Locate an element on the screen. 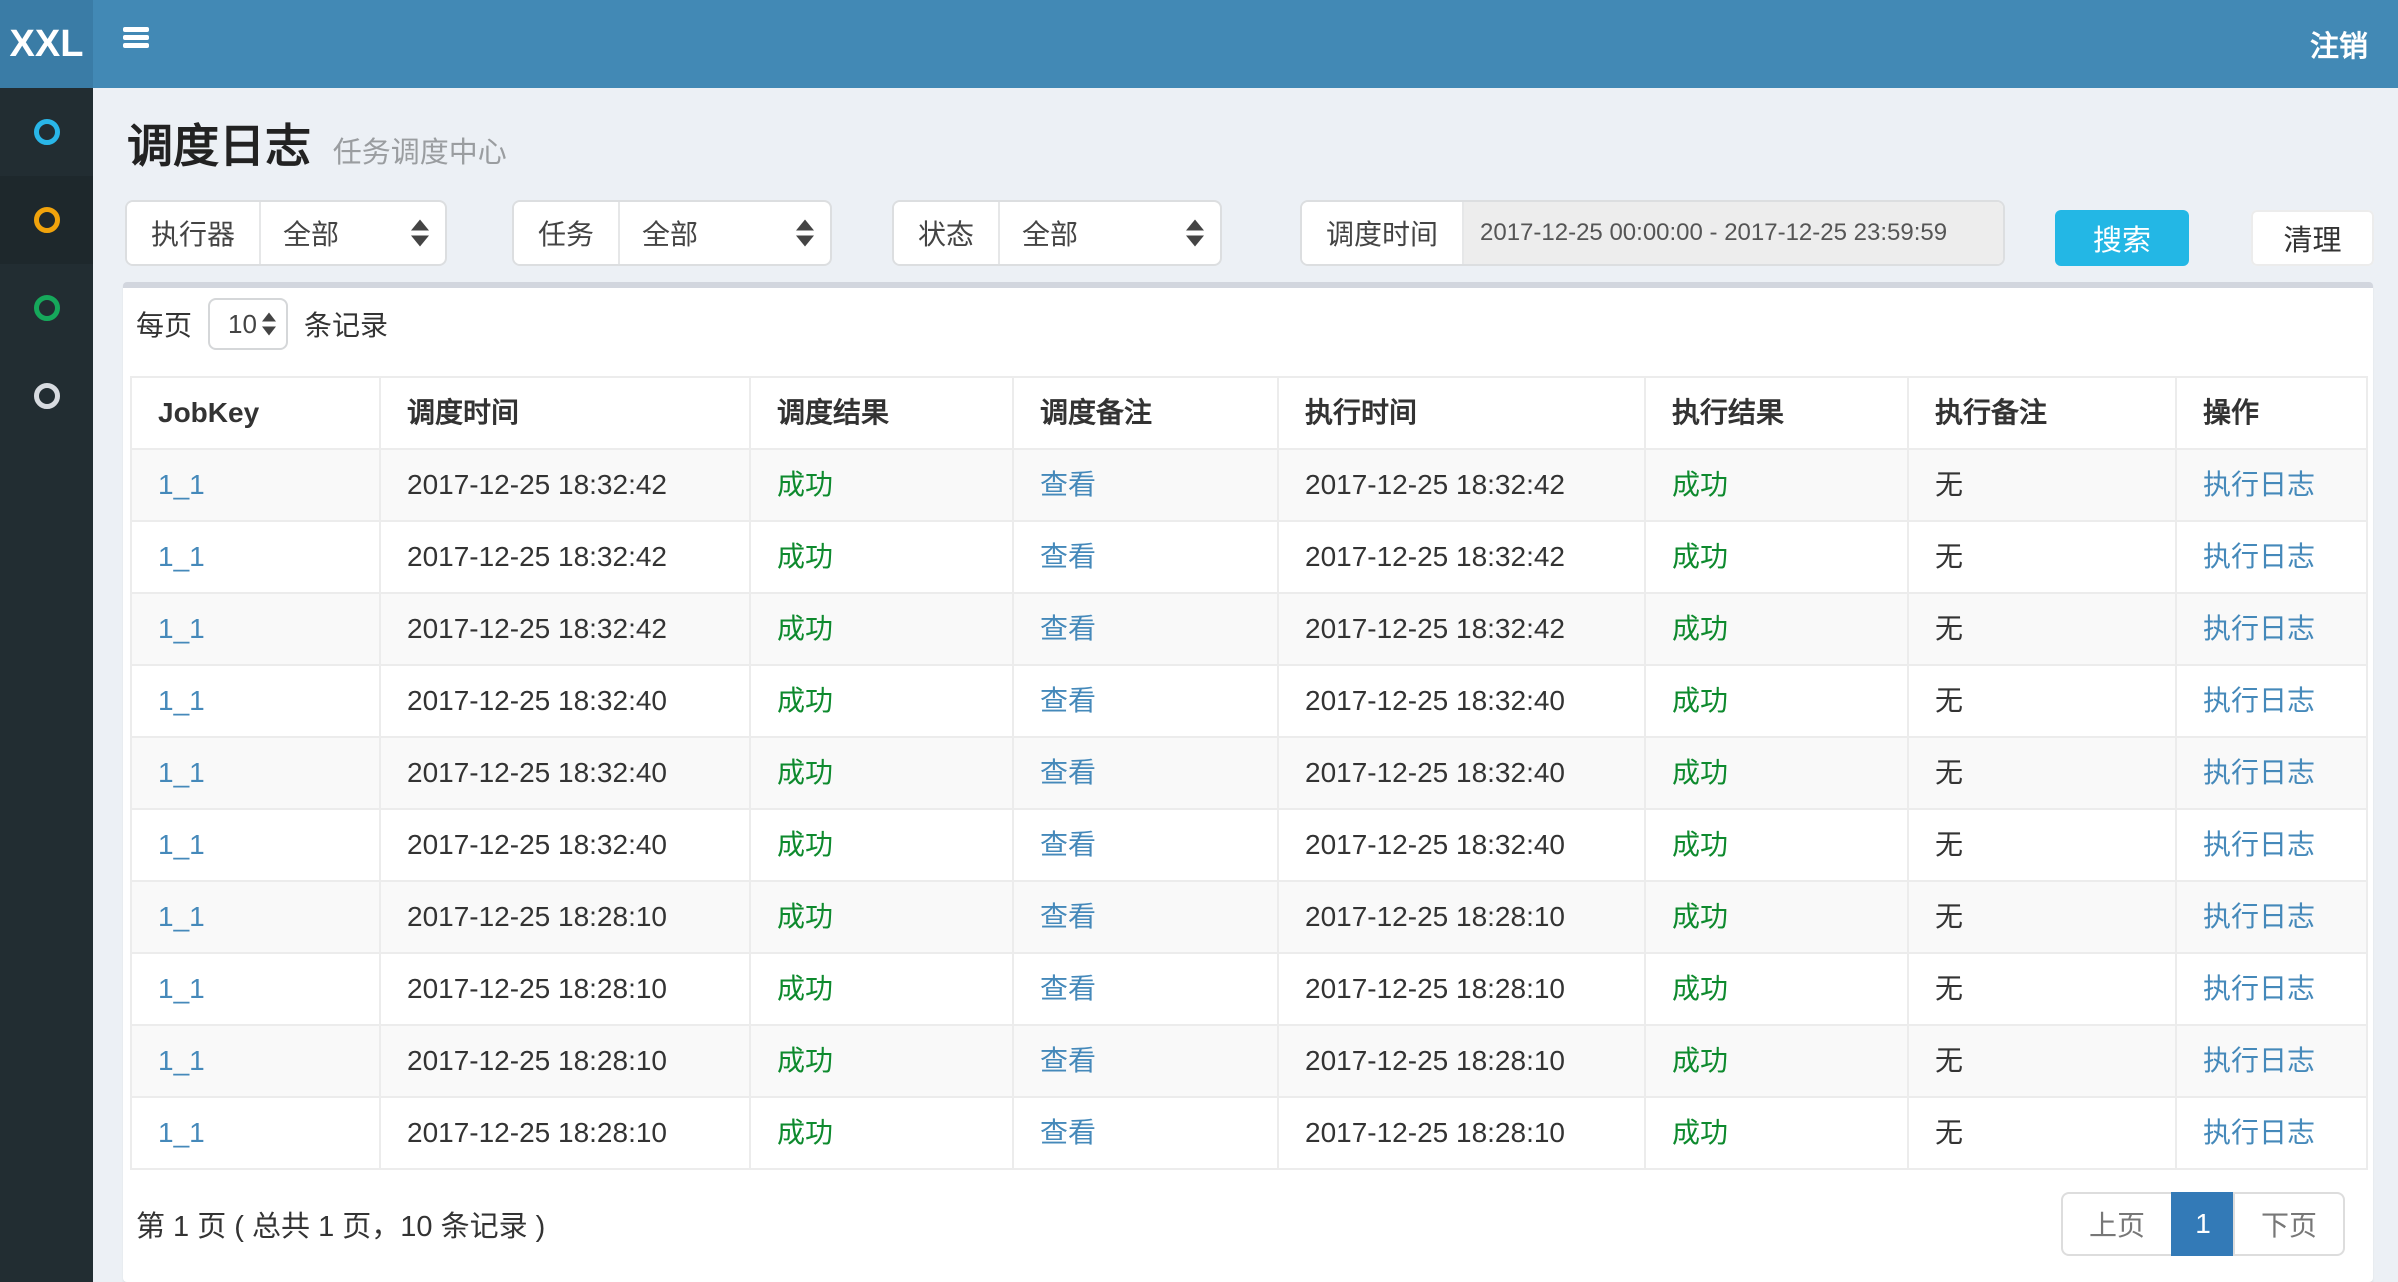 Image resolution: width=2398 pixels, height=1282 pixels. status-select-value: 全部 is located at coordinates (1050, 234).